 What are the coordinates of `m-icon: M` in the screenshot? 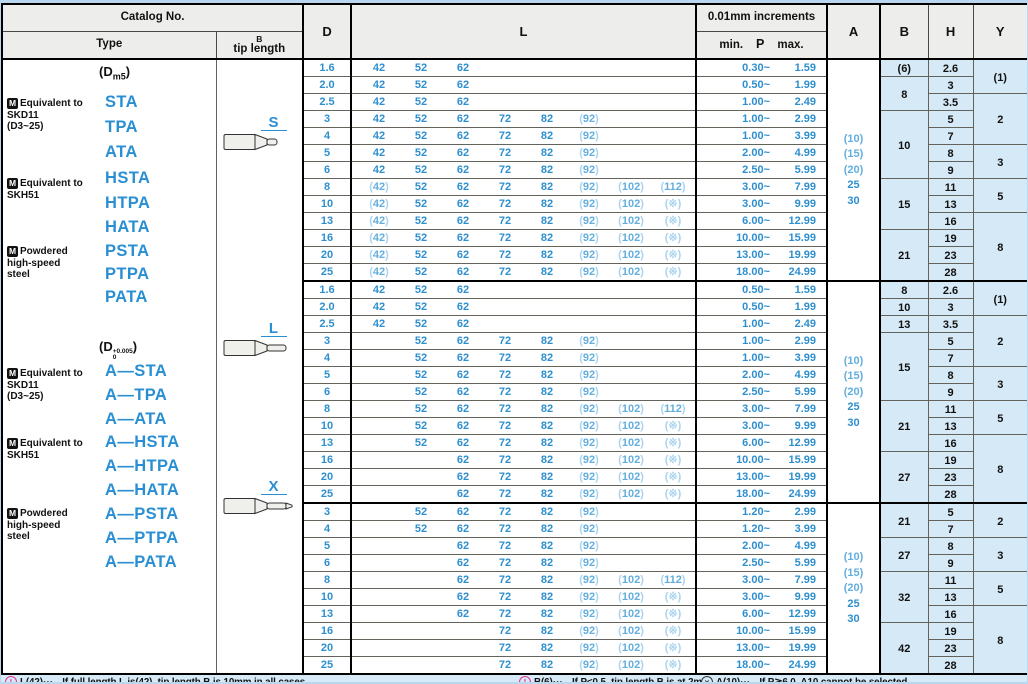 It's located at (12, 251).